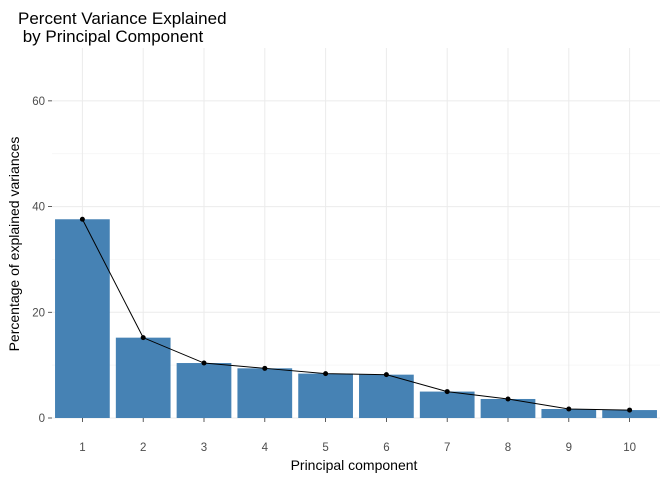  Describe the element at coordinates (14, 244) in the screenshot. I see `y-axis-label: Percentage of explained variances` at that location.